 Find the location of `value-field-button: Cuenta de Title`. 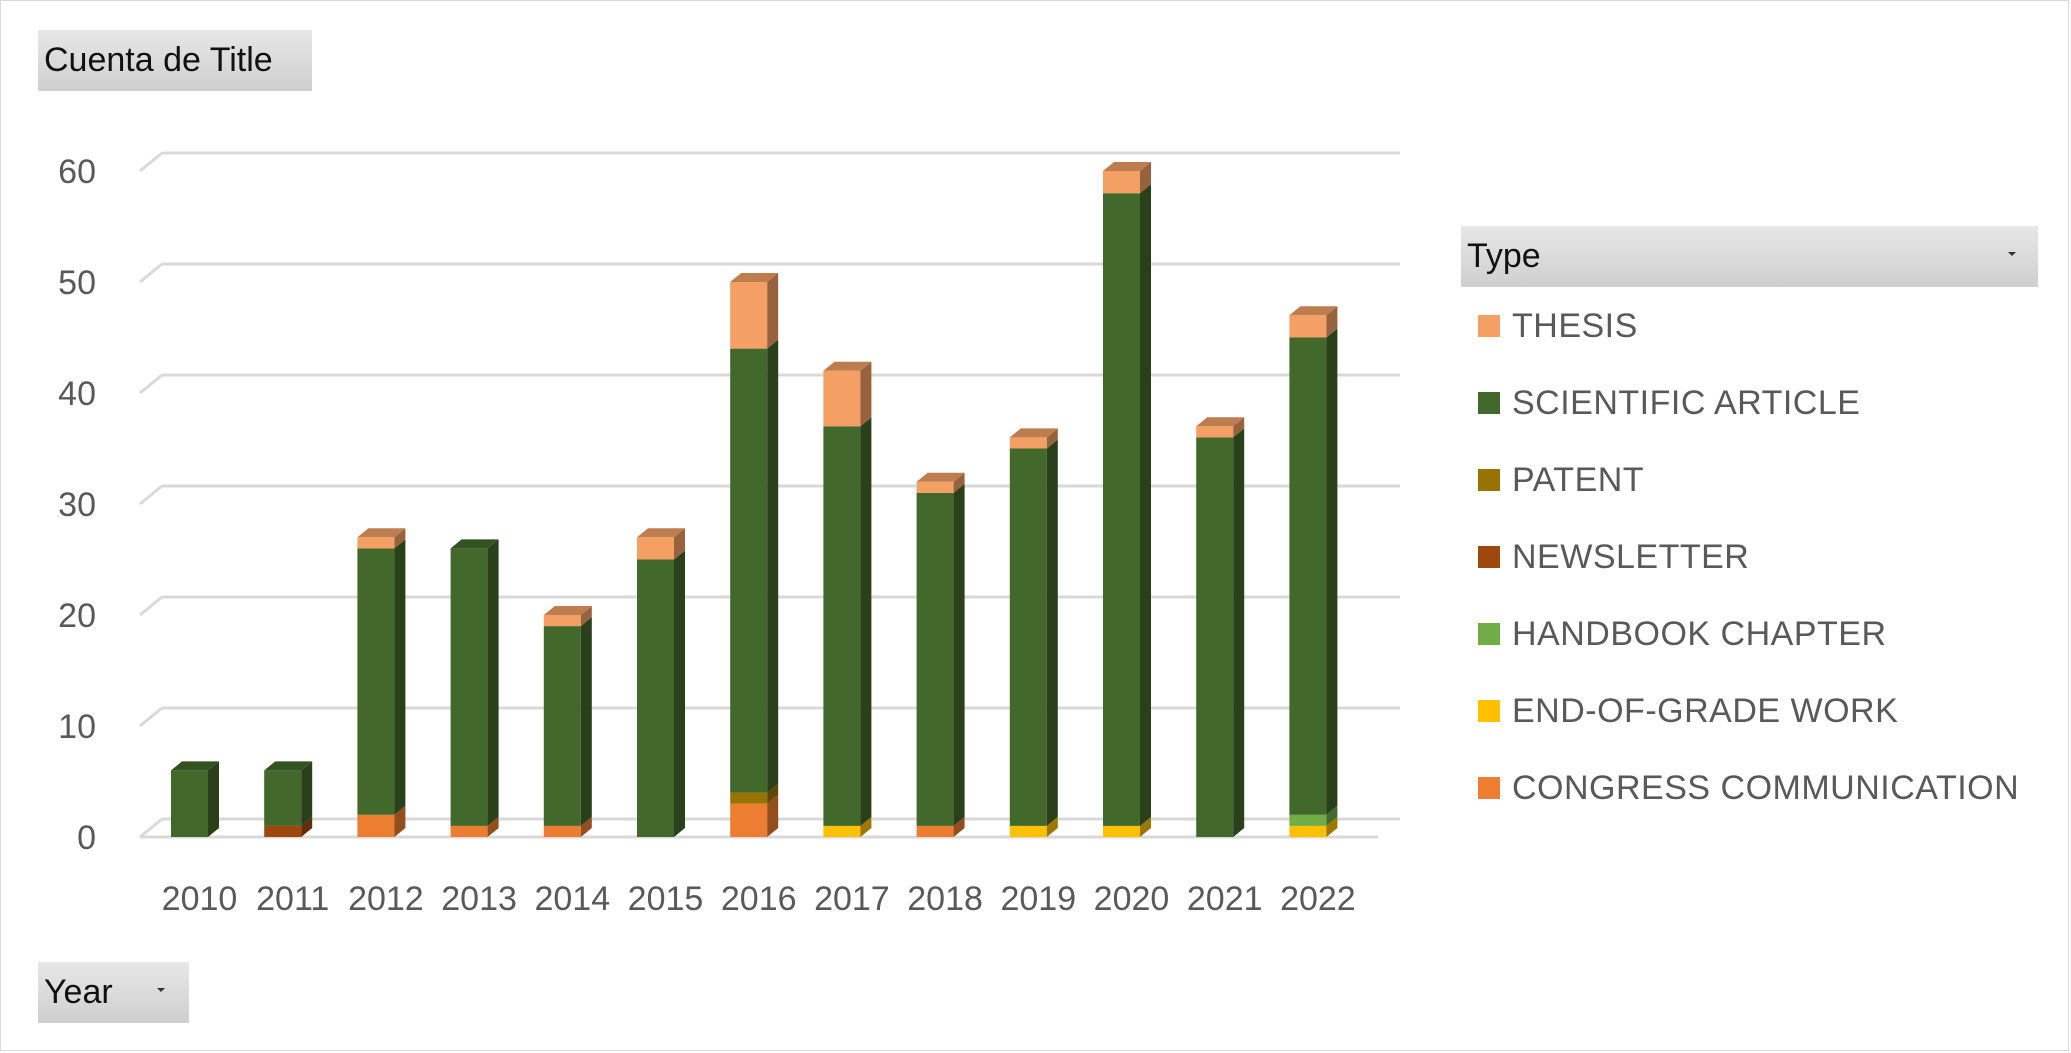

value-field-button: Cuenta de Title is located at coordinates (175, 60).